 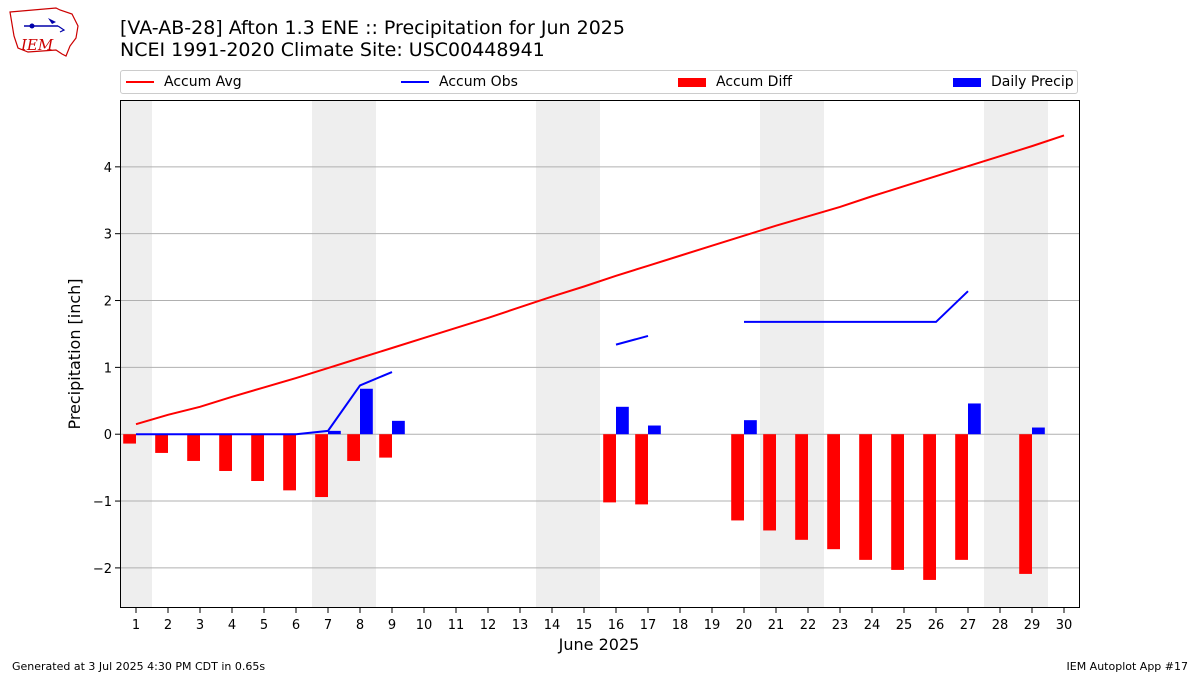 What do you see at coordinates (200, 625) in the screenshot?
I see `x-tick-label-2: 3` at bounding box center [200, 625].